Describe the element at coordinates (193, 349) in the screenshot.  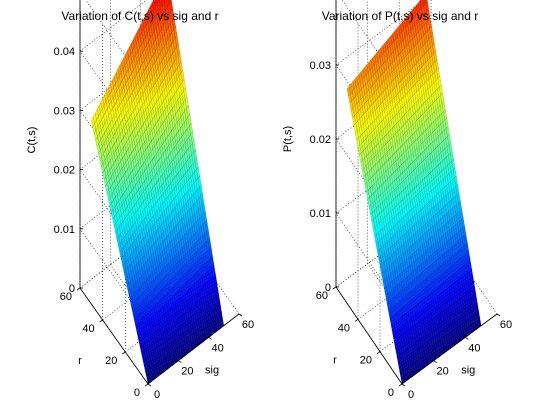
I see `x-axis-line` at that location.